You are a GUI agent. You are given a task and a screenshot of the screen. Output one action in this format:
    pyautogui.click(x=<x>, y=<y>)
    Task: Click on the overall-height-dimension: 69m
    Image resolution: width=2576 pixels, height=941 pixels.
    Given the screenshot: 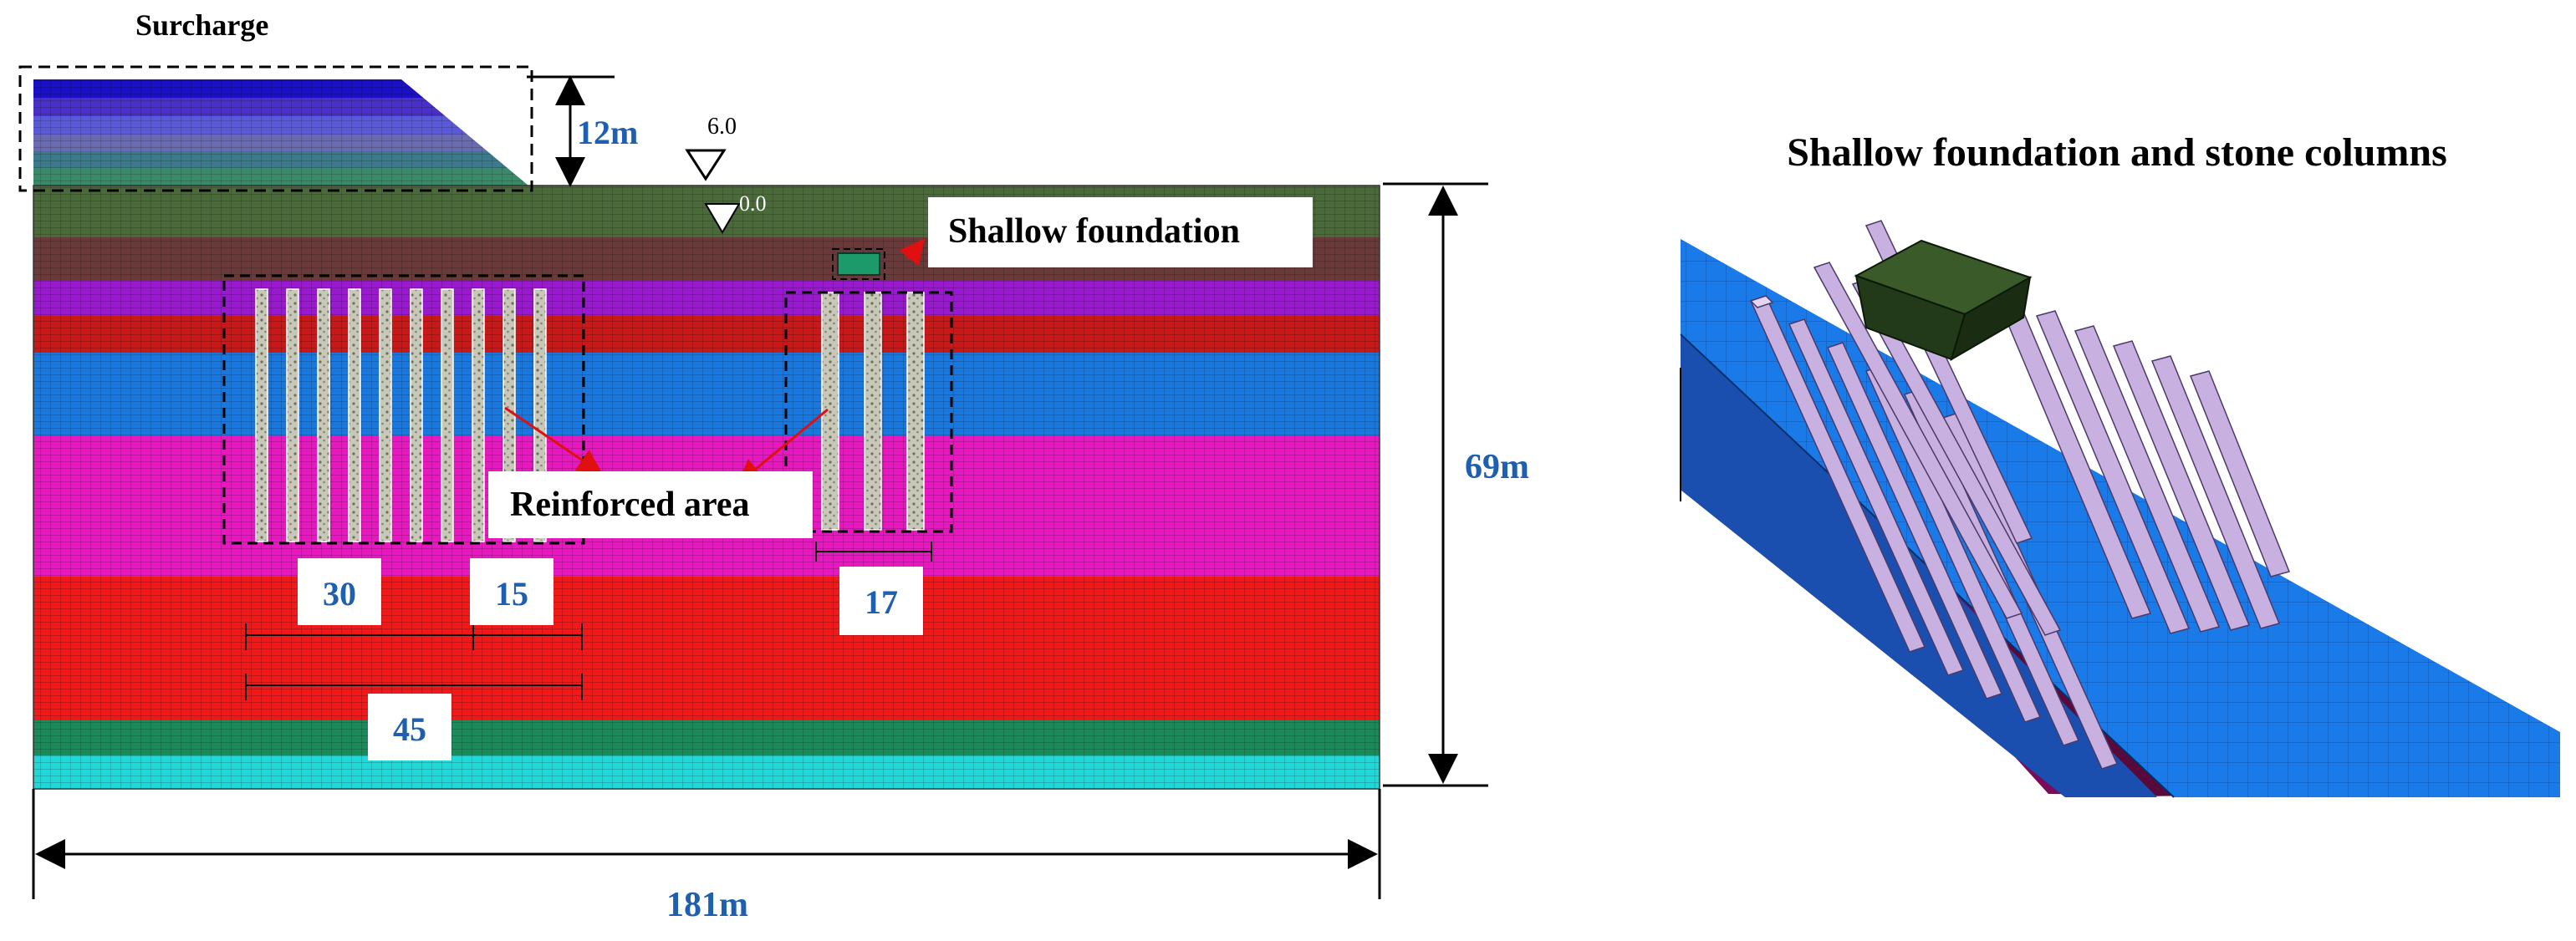 What is the action you would take?
    pyautogui.click(x=1456, y=484)
    